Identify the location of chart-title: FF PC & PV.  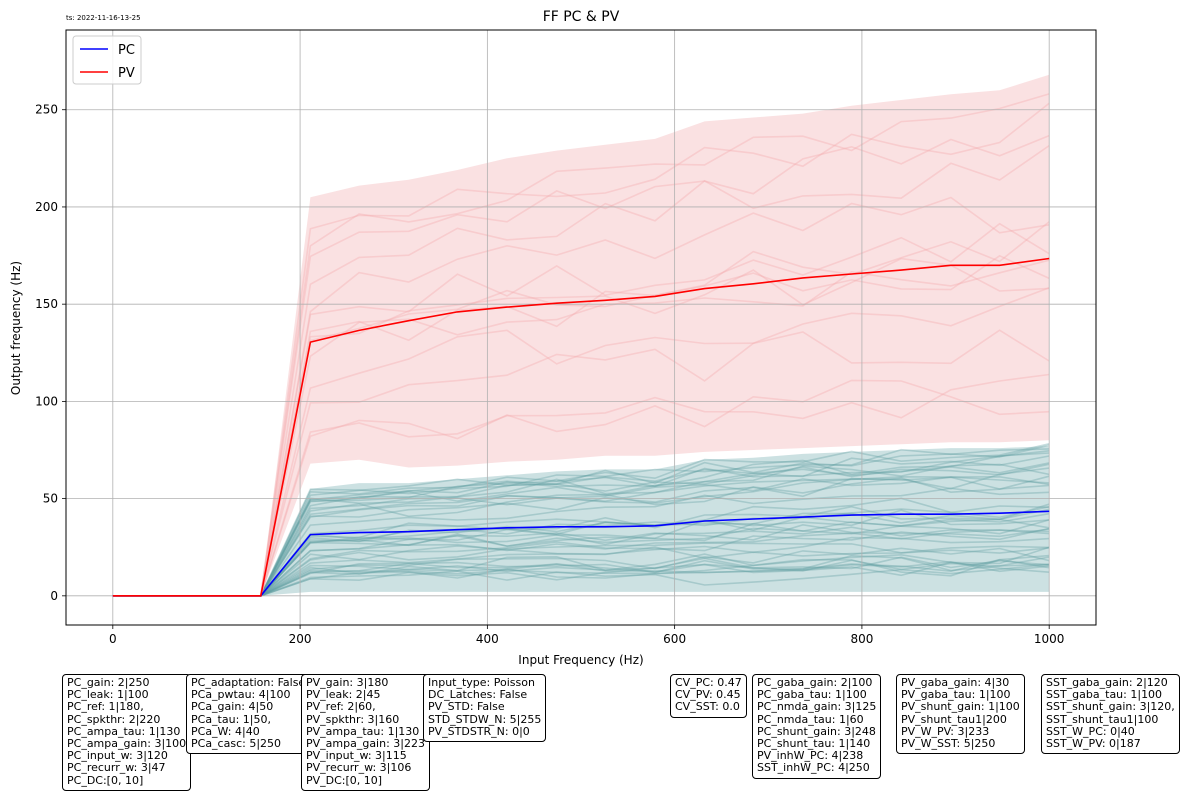
(581, 17).